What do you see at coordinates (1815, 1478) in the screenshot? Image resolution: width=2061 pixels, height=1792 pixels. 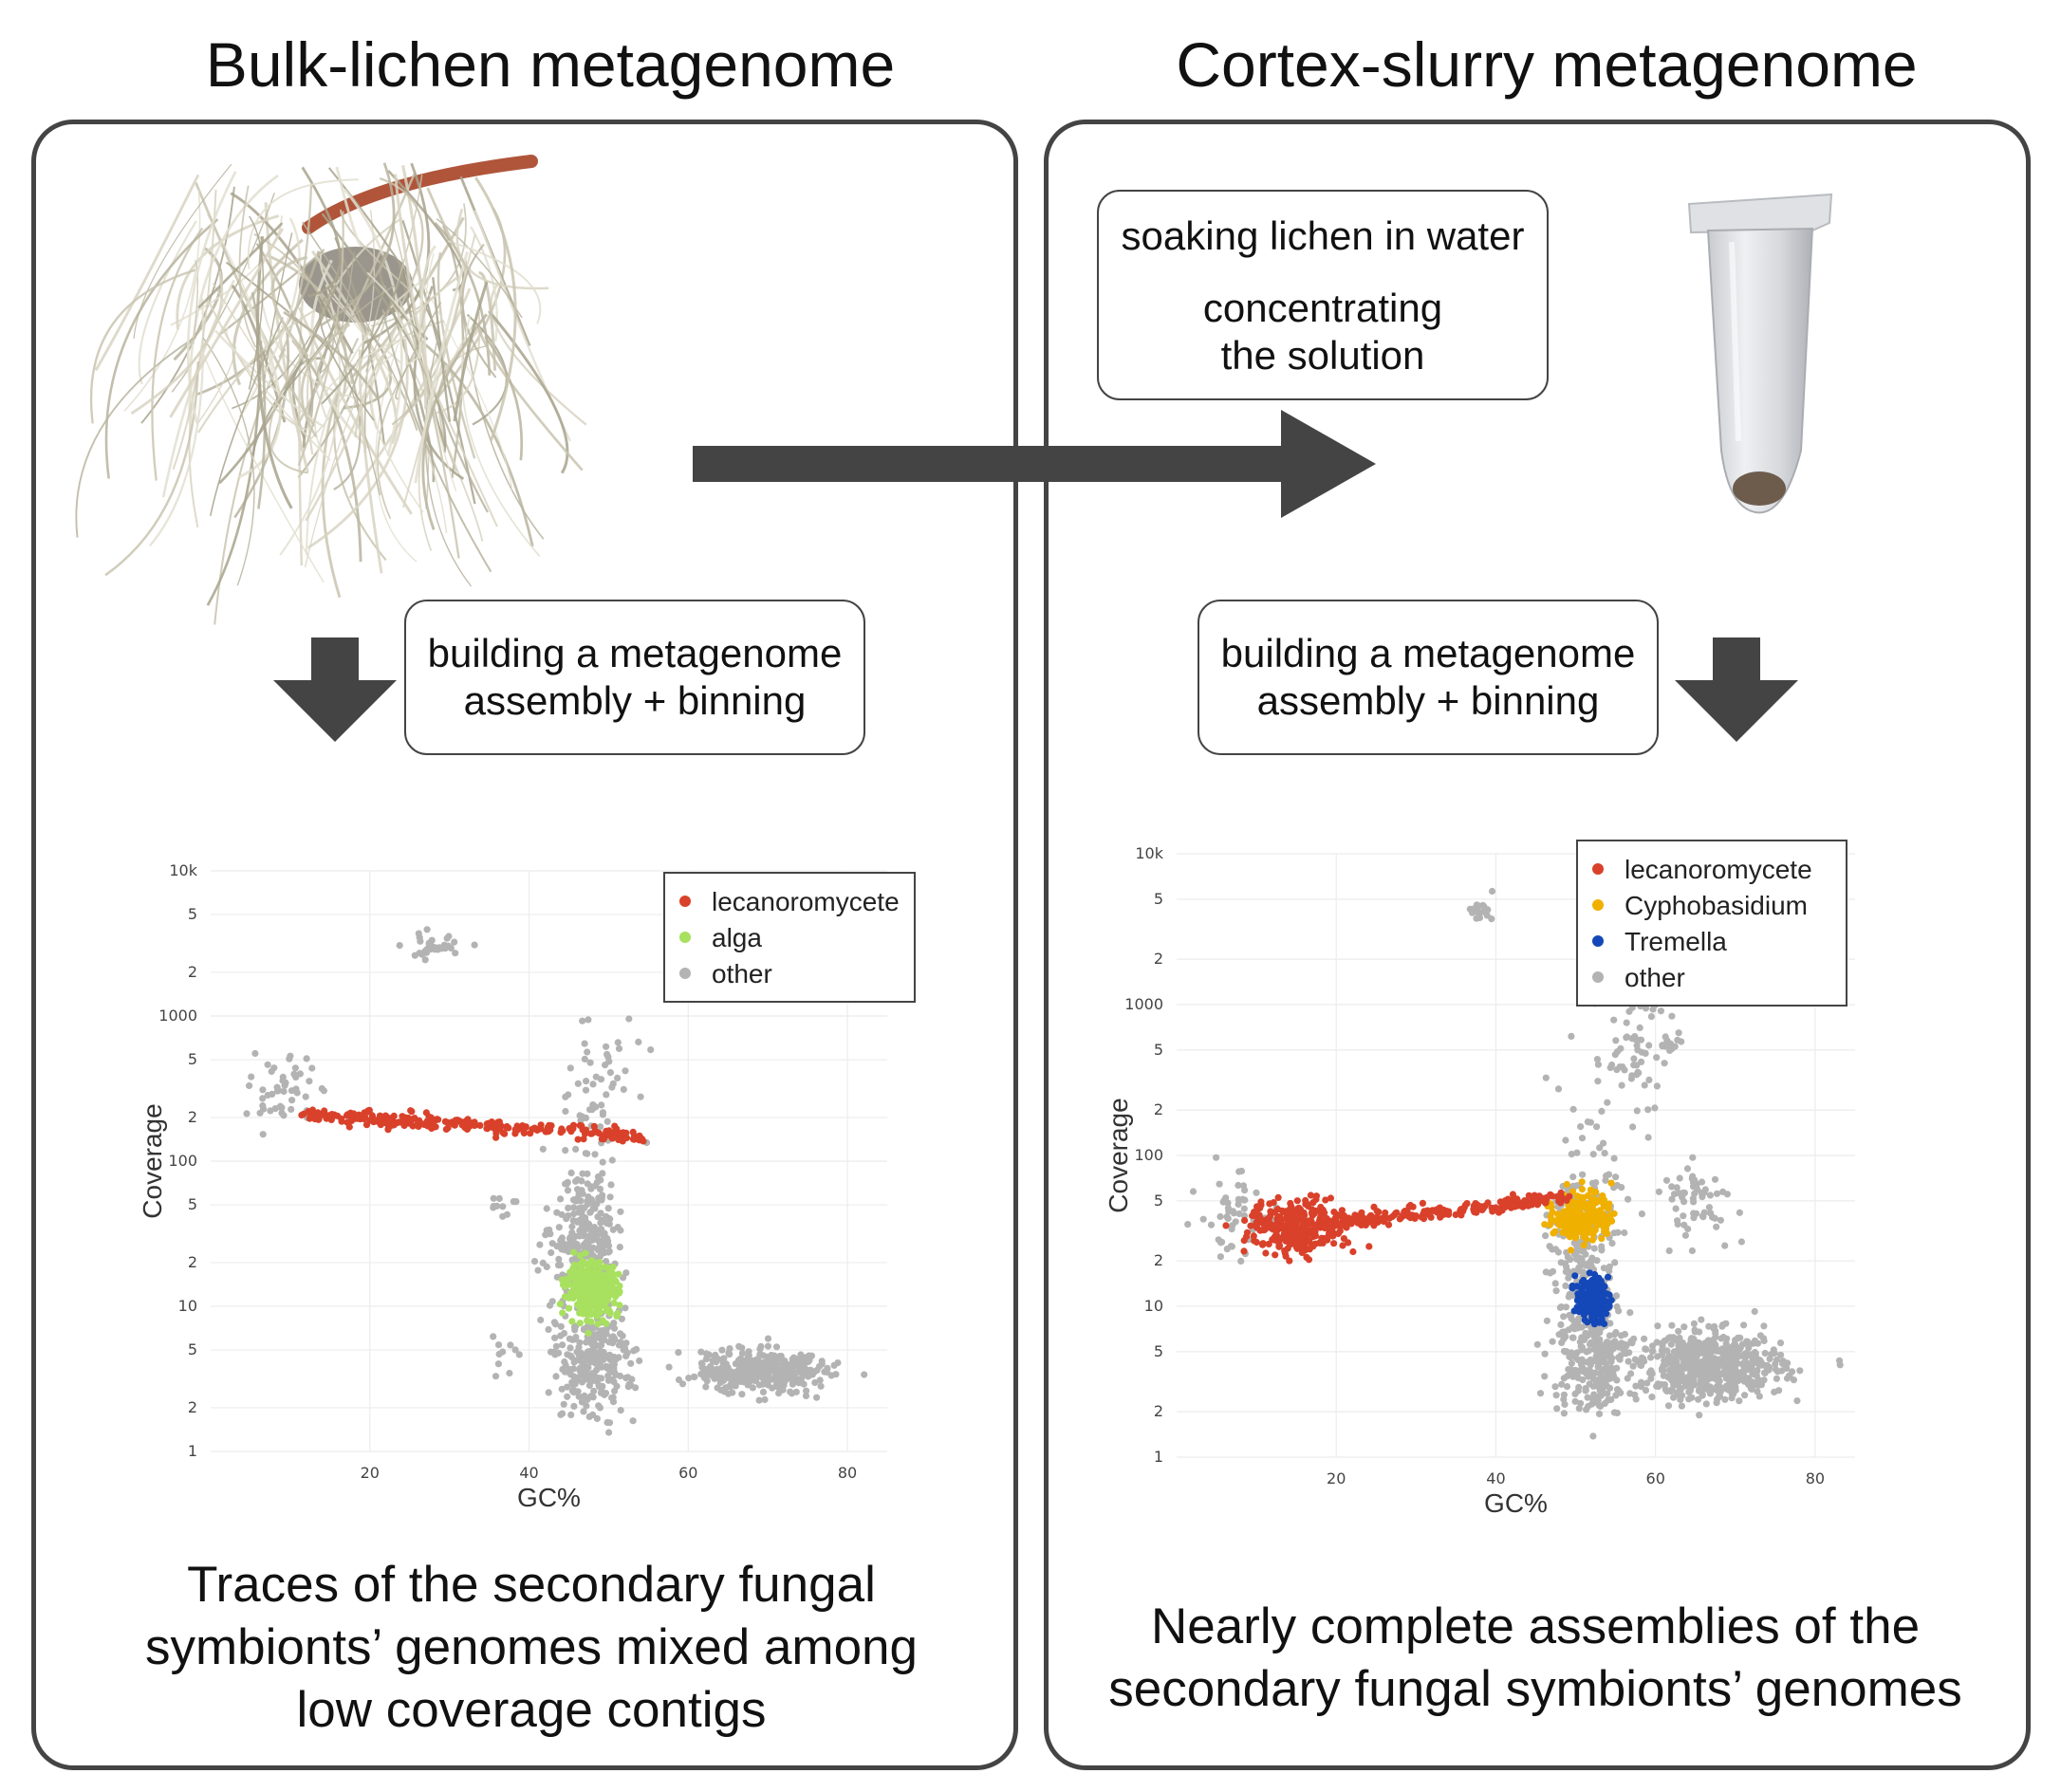 I see `x-tick-label: 80` at bounding box center [1815, 1478].